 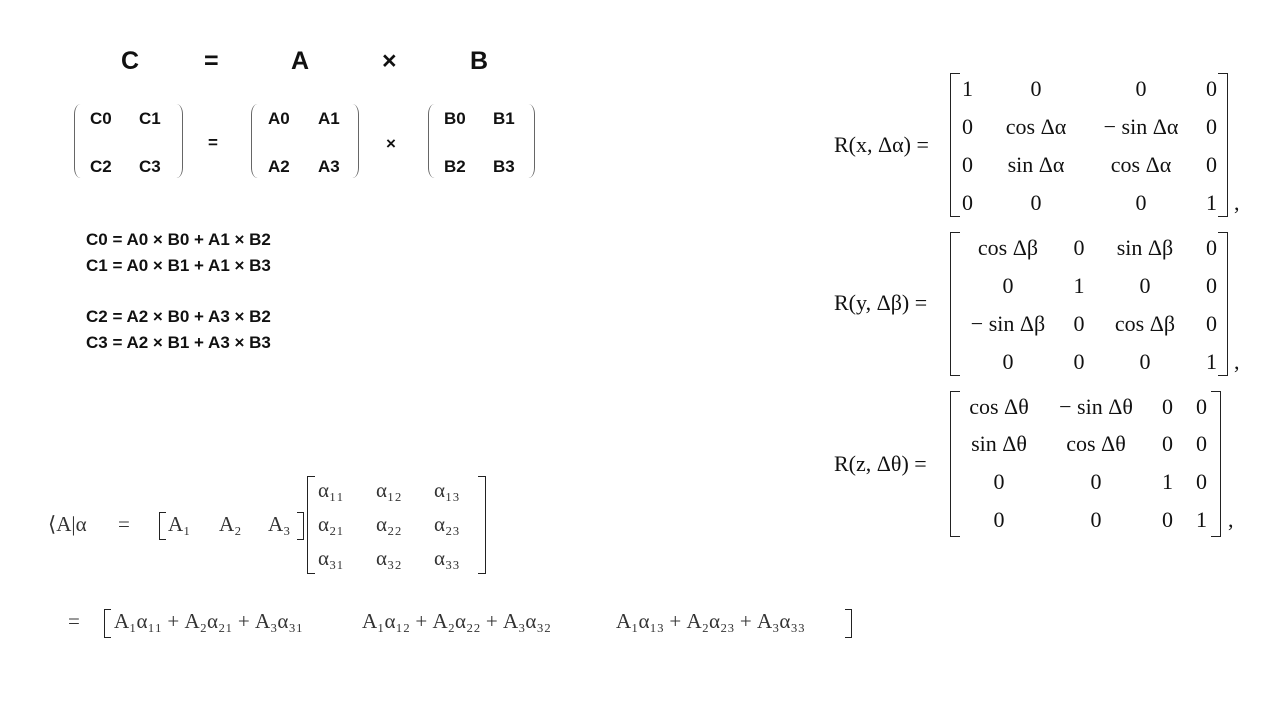 I want to click on bra-equals-sign: =, so click(x=124, y=524).